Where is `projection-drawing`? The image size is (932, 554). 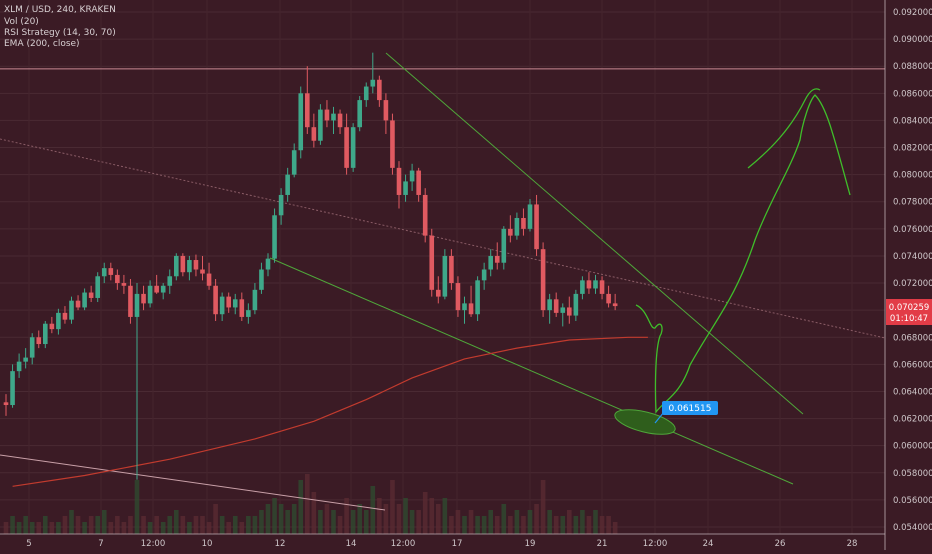 projection-drawing is located at coordinates (743, 254).